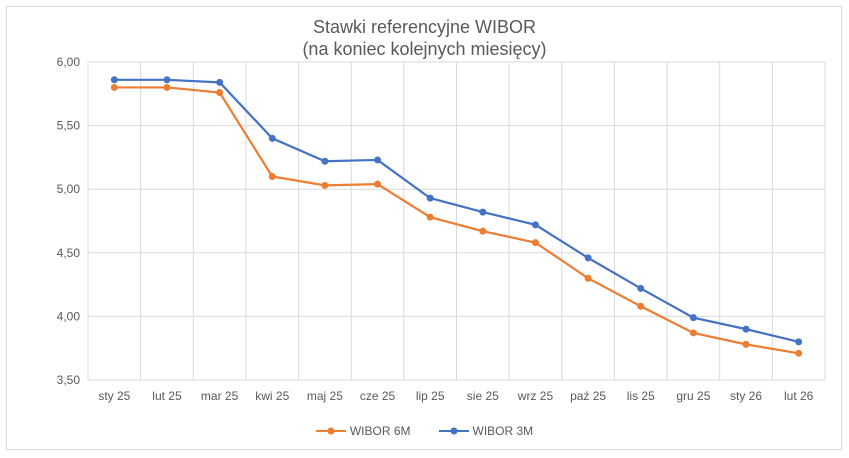  I want to click on y-tick-label: 5,00, so click(69, 189).